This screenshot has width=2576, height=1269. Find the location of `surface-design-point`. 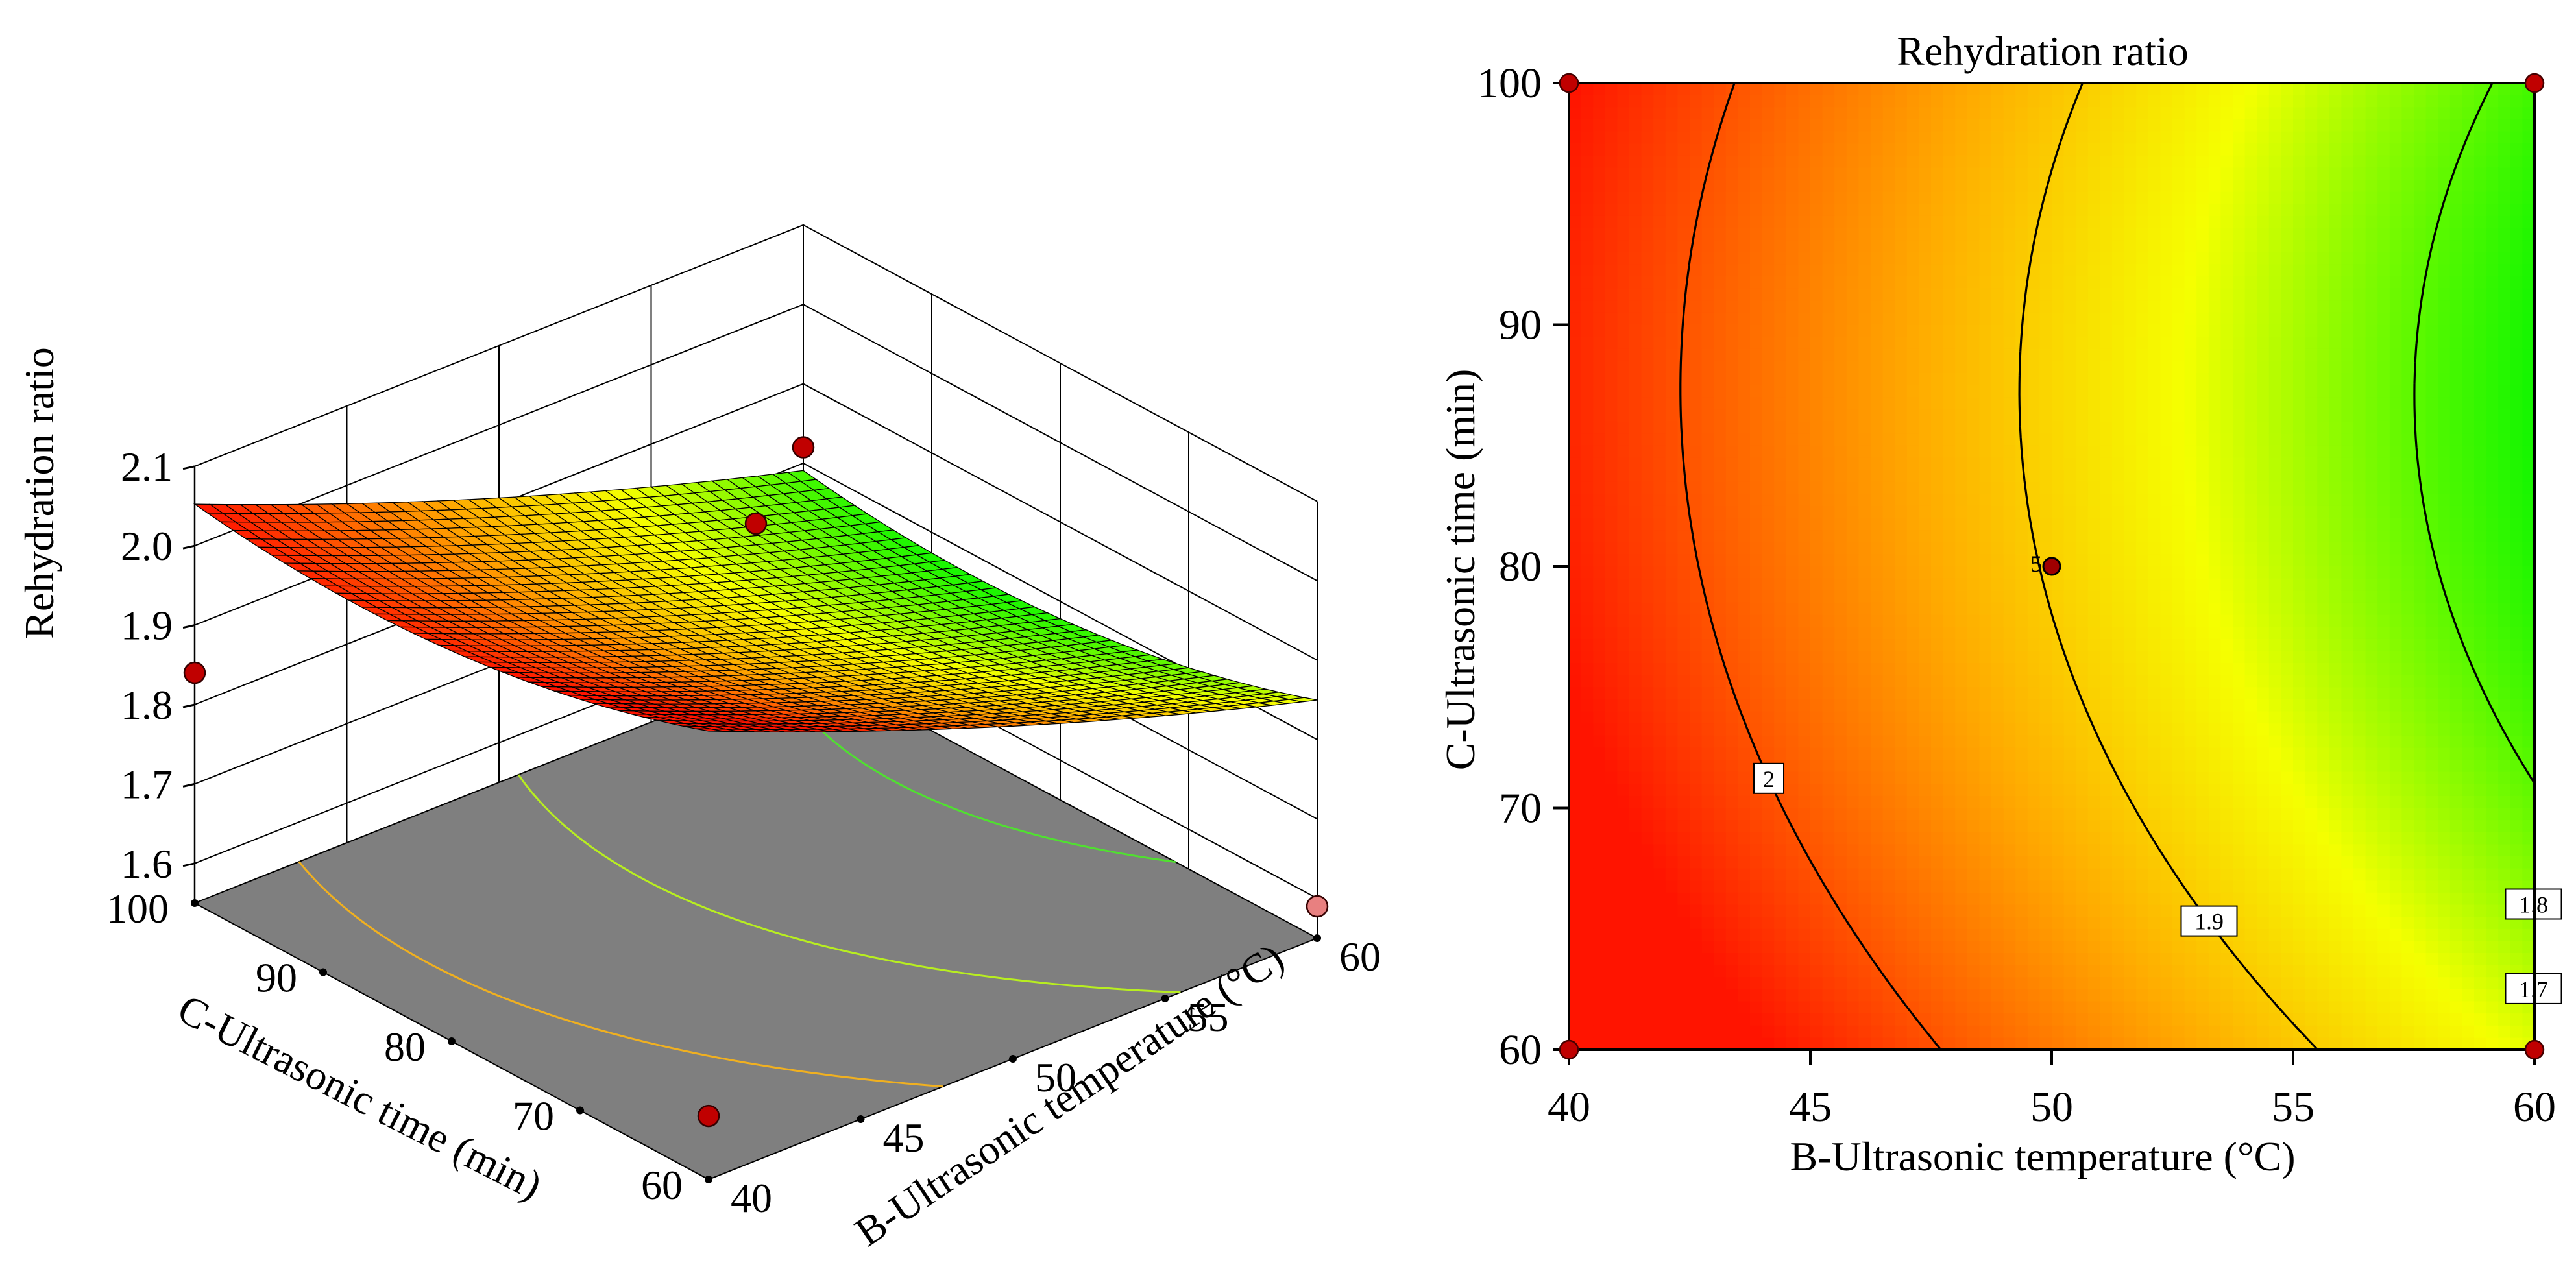

surface-design-point is located at coordinates (708, 1116).